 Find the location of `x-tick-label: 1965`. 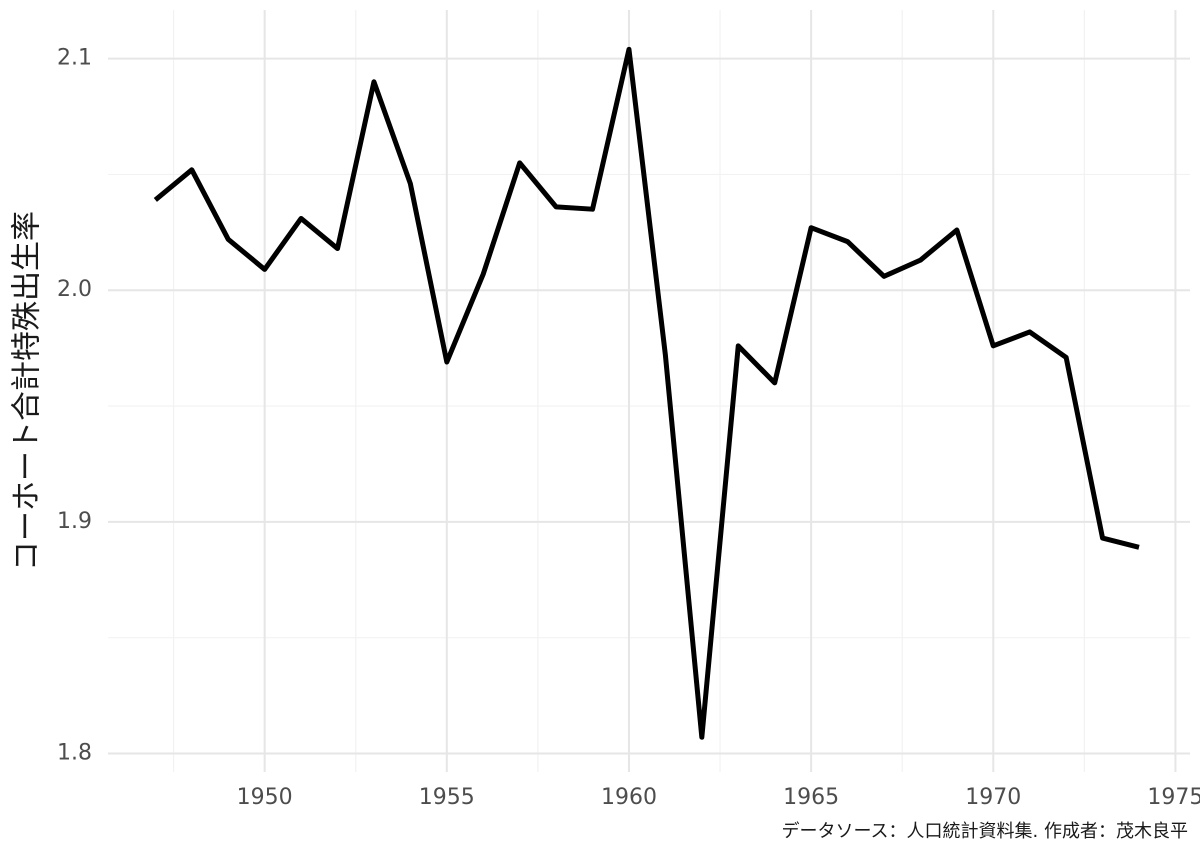

x-tick-label: 1965 is located at coordinates (811, 797).